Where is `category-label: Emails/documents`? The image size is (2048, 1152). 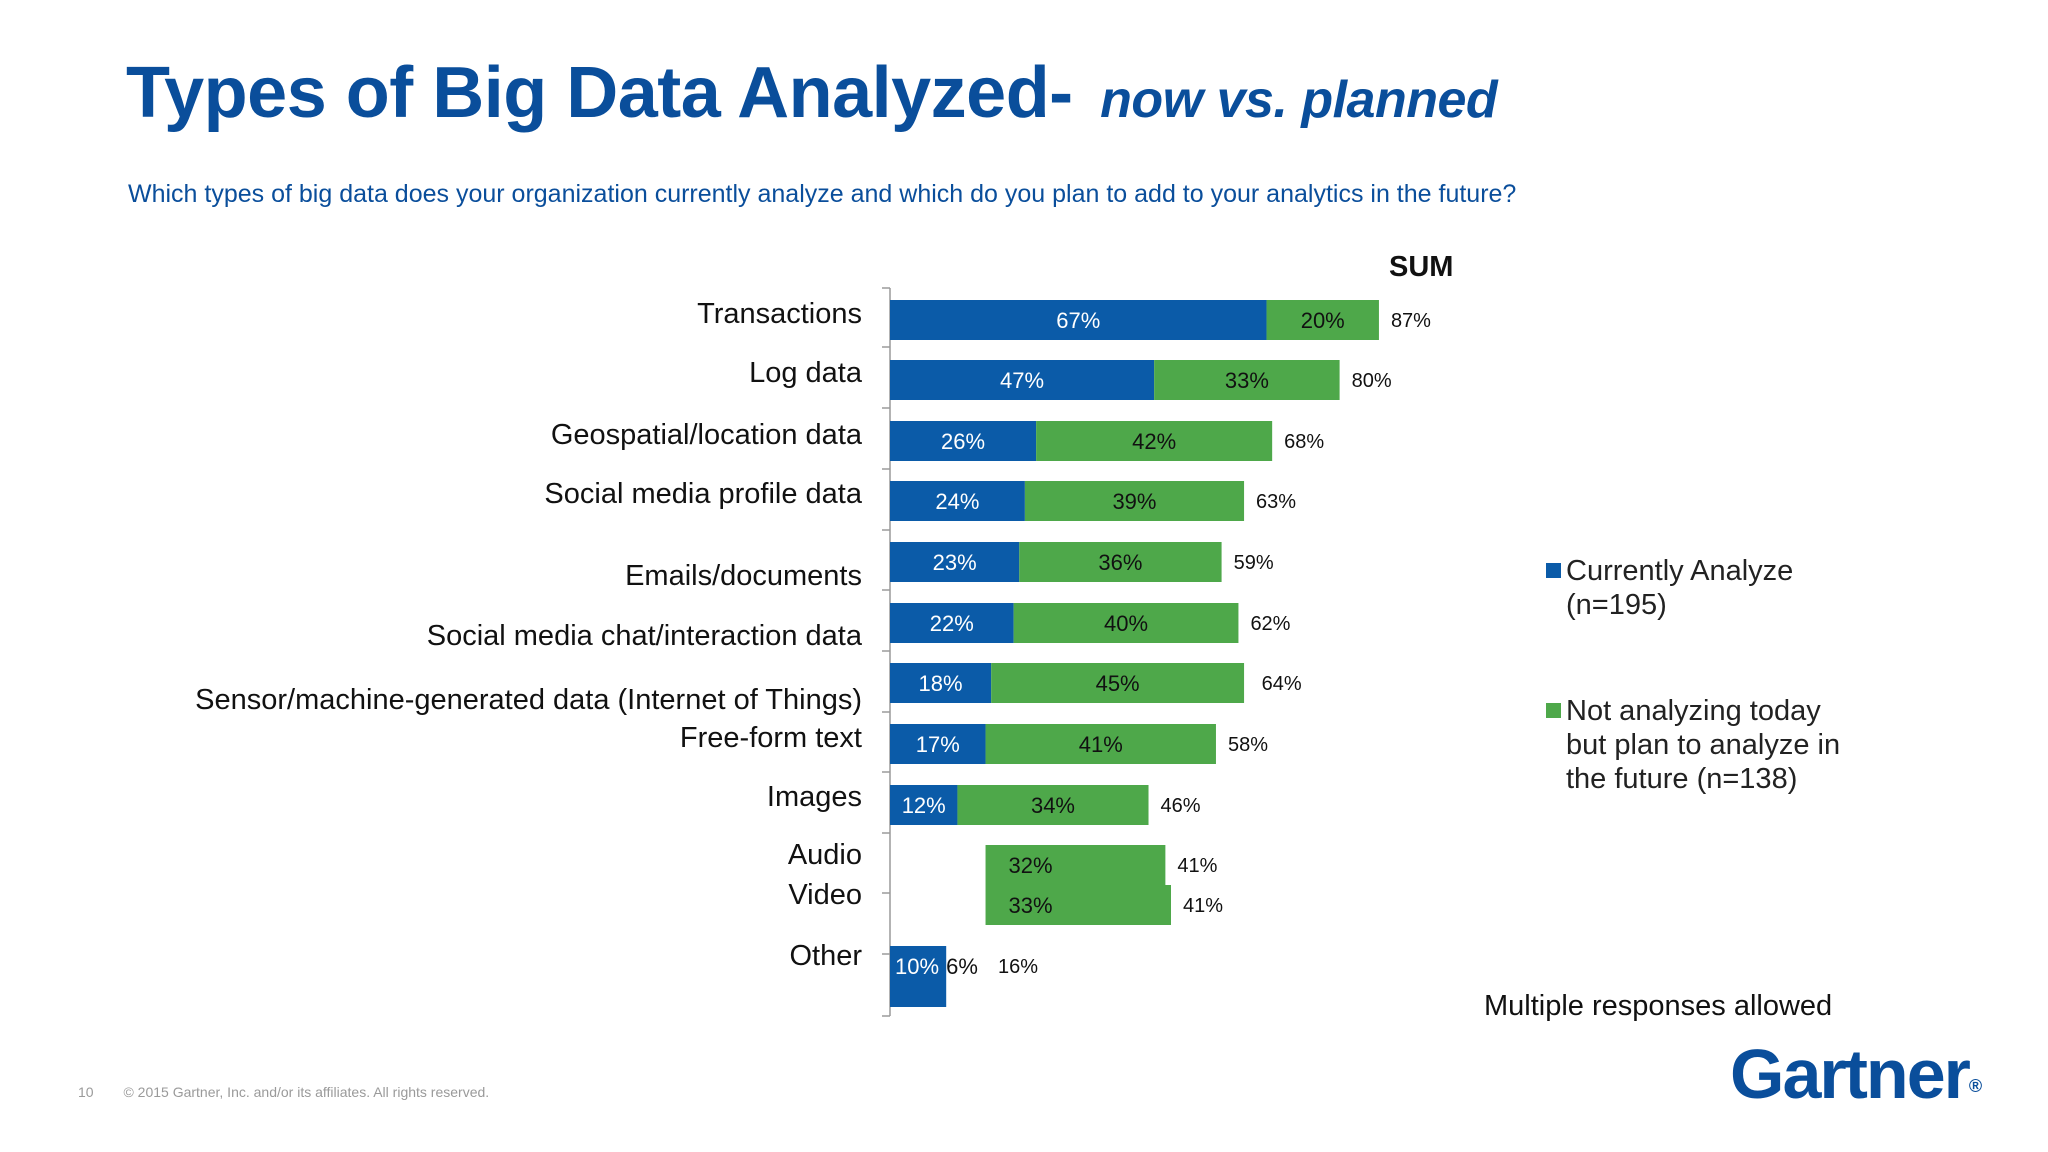
category-label: Emails/documents is located at coordinates (743, 576).